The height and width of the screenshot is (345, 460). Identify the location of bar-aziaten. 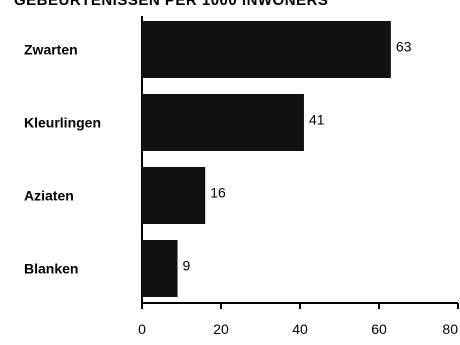
(174, 195).